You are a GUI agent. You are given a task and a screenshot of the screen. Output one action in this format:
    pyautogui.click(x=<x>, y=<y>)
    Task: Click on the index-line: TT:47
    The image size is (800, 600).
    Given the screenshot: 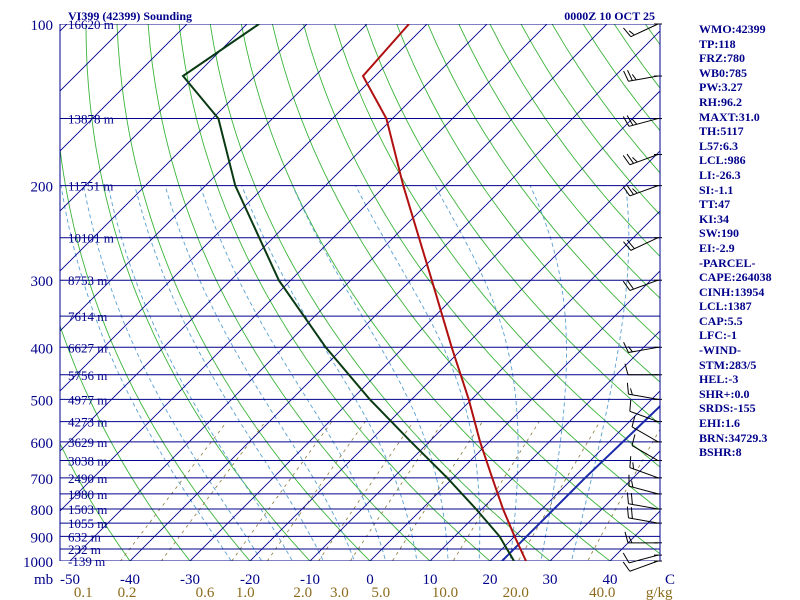 What is the action you would take?
    pyautogui.click(x=715, y=204)
    